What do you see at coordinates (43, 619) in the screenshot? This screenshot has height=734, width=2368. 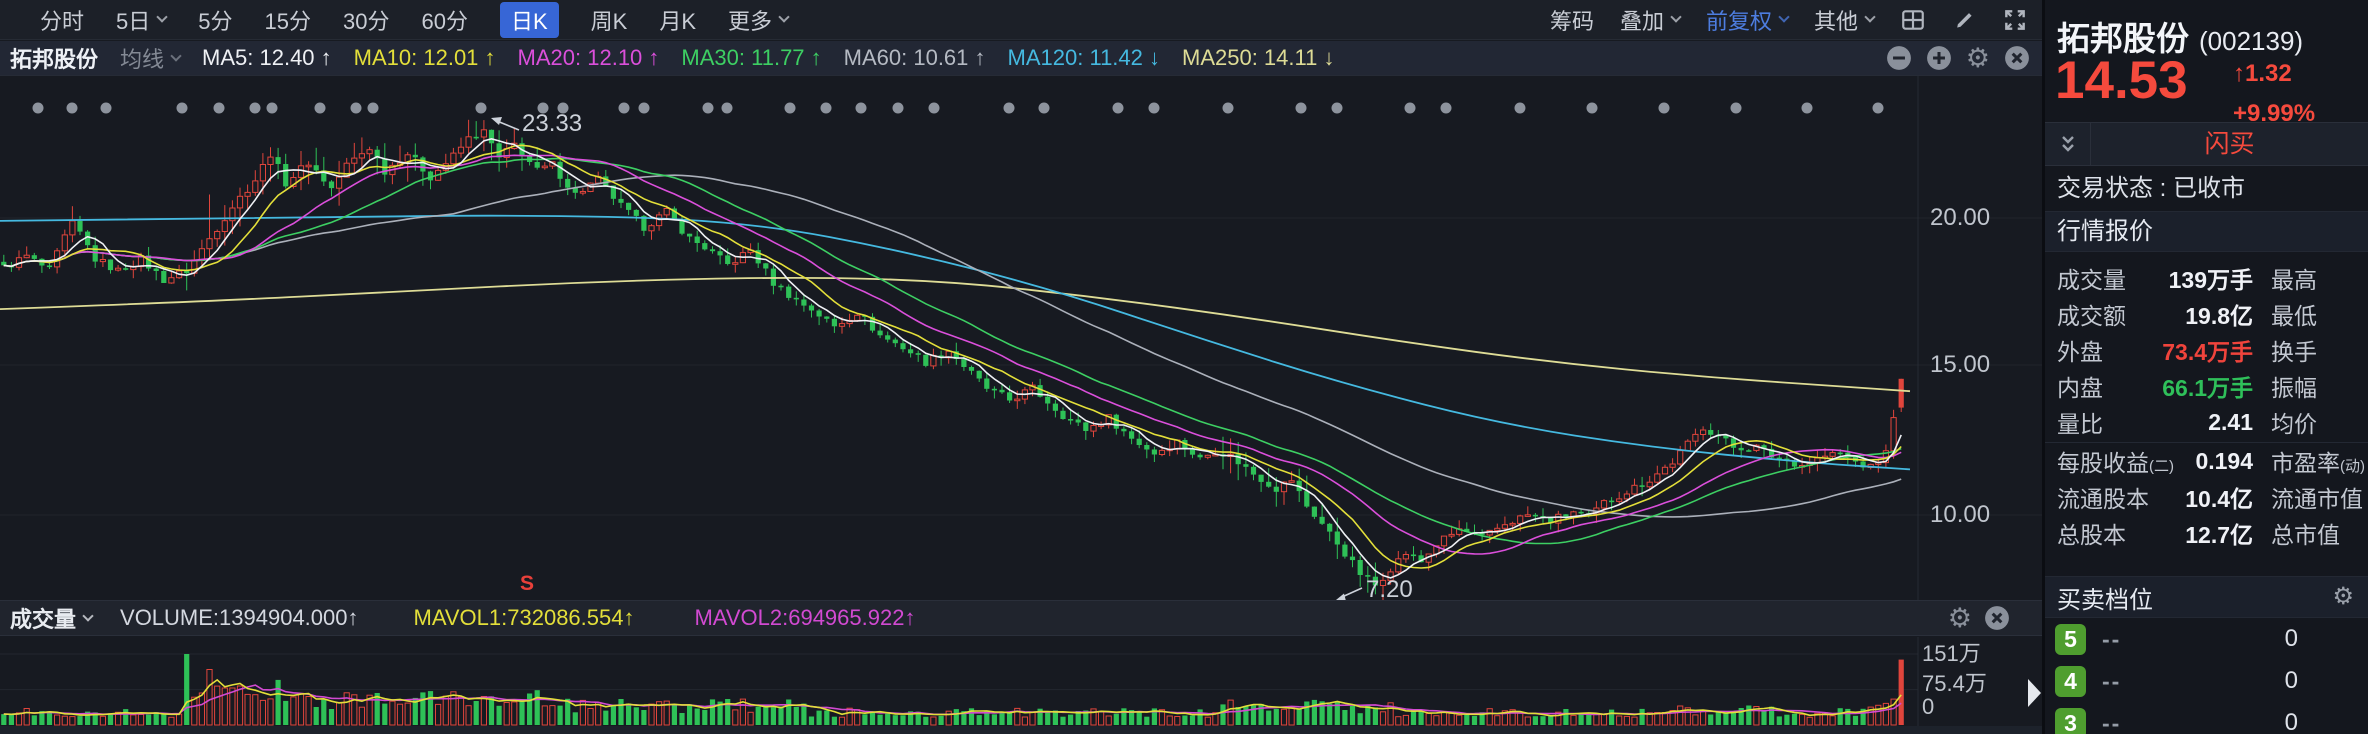 I see `volume-title-label: 成交量` at bounding box center [43, 619].